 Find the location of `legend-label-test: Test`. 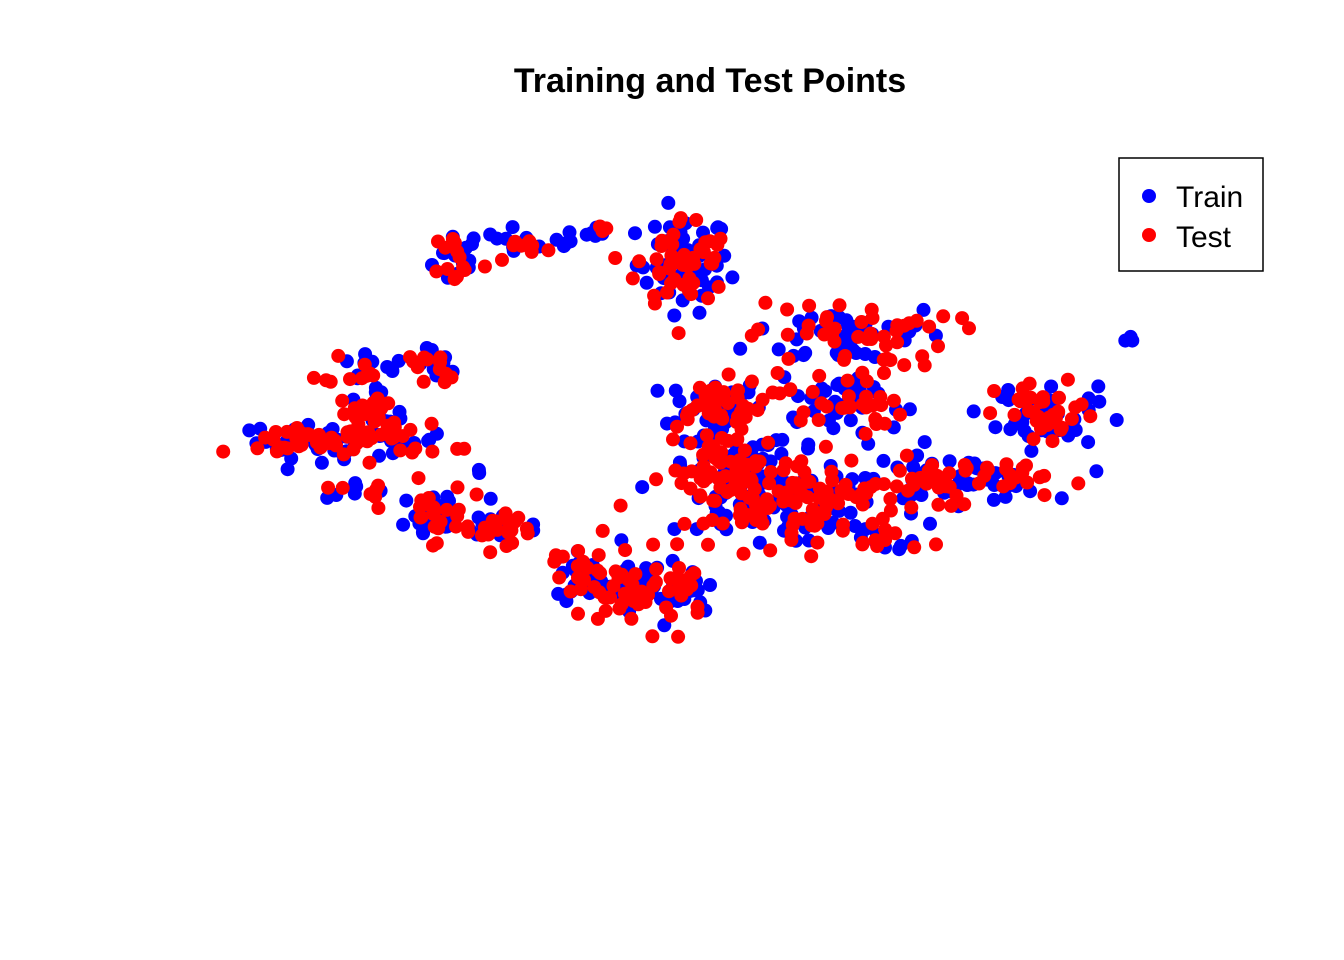

legend-label-test: Test is located at coordinates (1204, 237).